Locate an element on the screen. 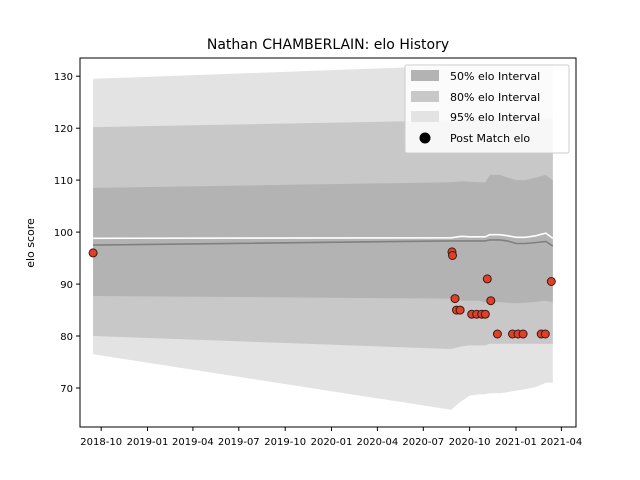  x-tick-label-2019-04: 2019-04 is located at coordinates (193, 442).